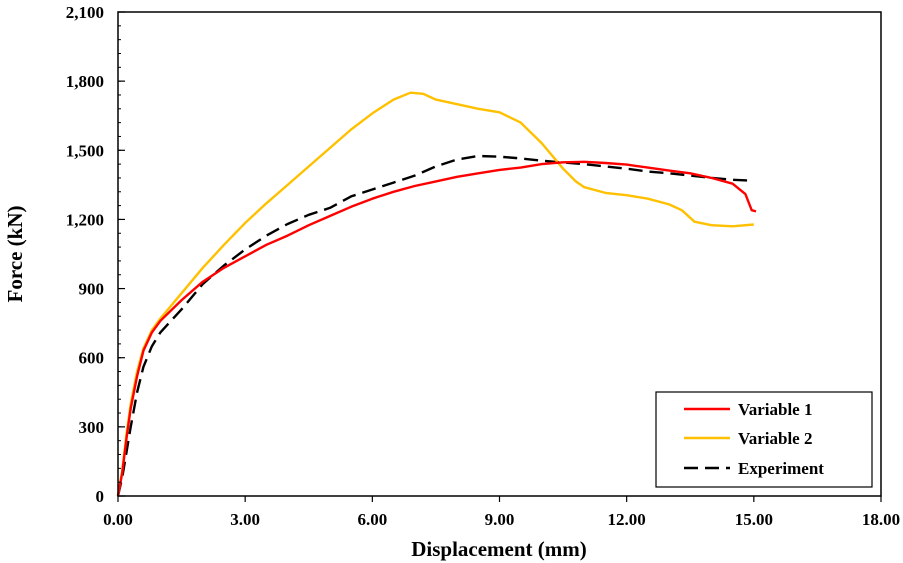 Image resolution: width=903 pixels, height=563 pixels. What do you see at coordinates (92, 427) in the screenshot?
I see `y-tick-label: 300` at bounding box center [92, 427].